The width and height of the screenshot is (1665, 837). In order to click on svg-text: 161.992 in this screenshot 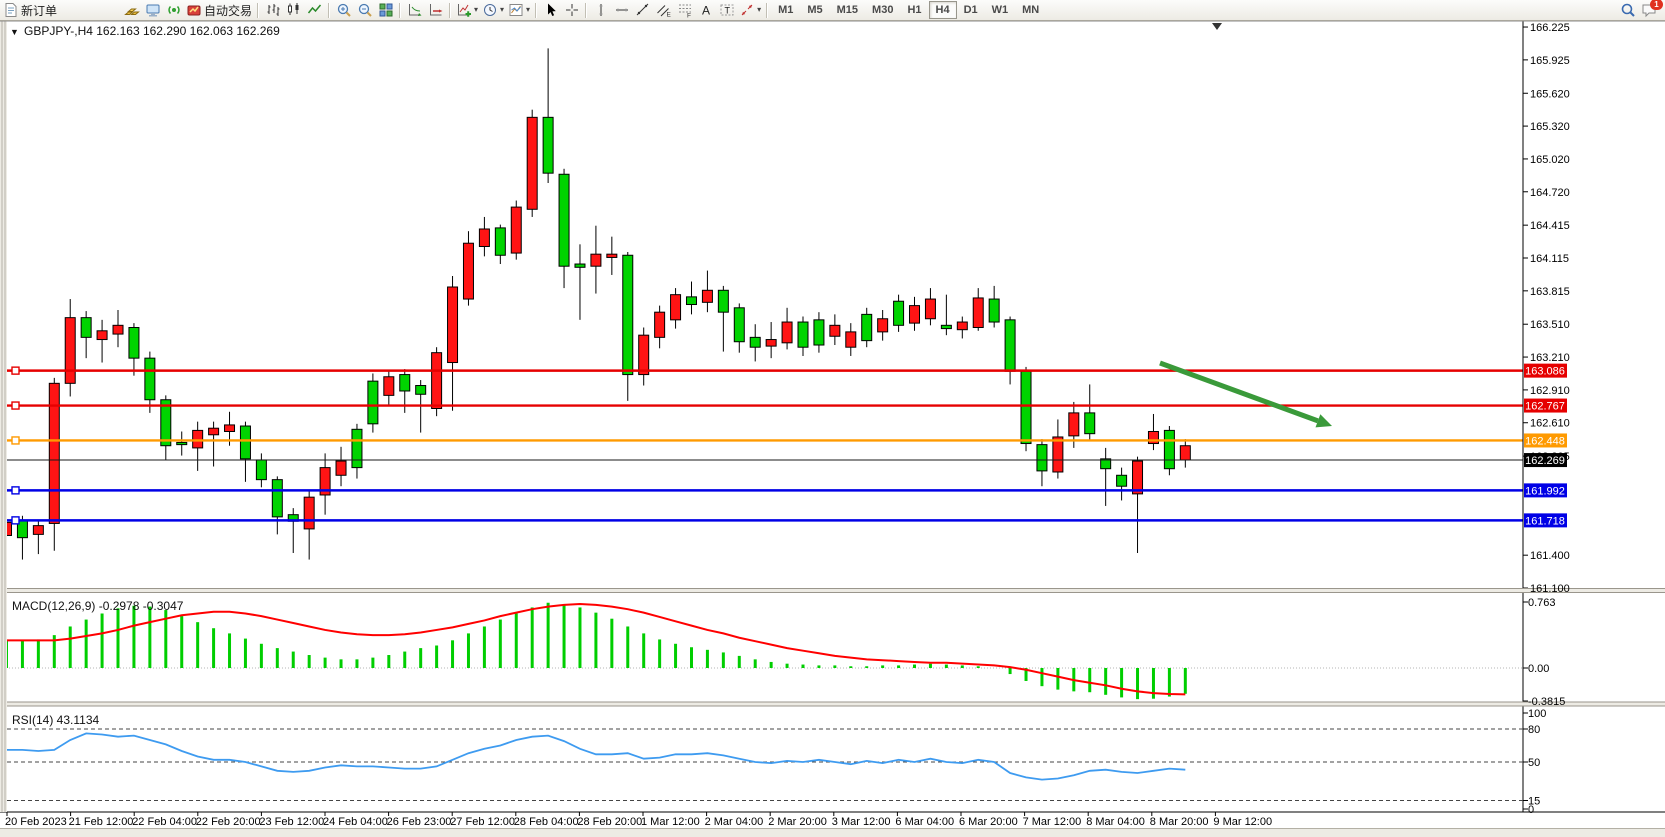, I will do `click(1545, 491)`.